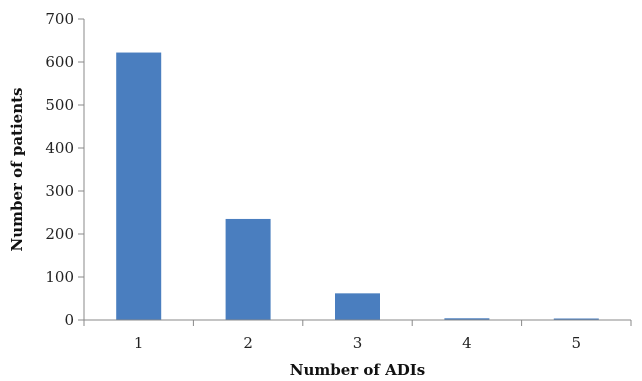 The height and width of the screenshot is (381, 642). I want to click on y-tick-label: 600, so click(59, 62).